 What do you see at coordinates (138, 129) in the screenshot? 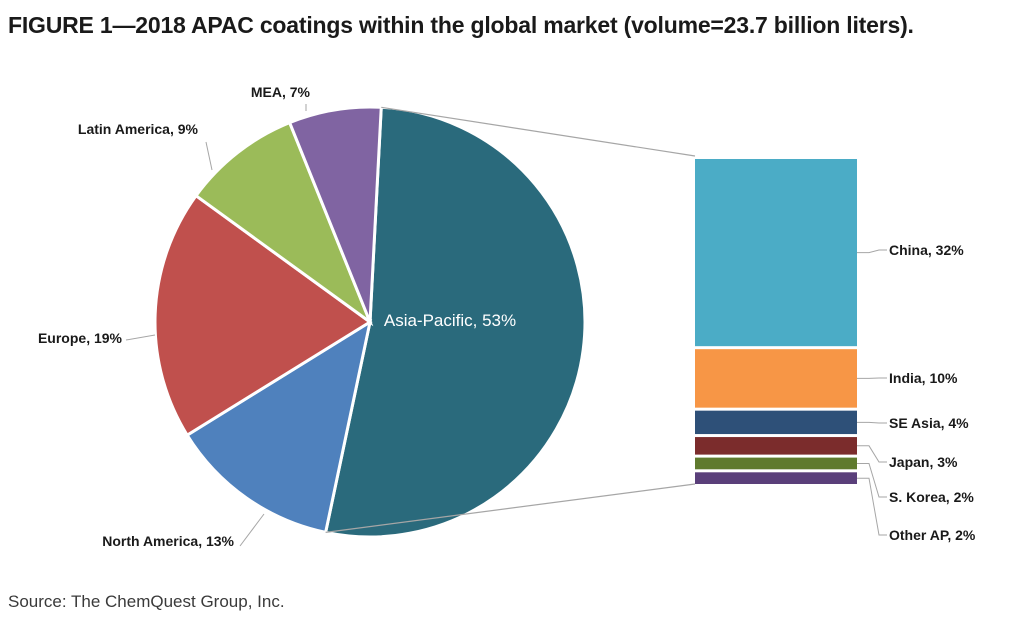
I see `pie-label-latin-america: Latin America, 9%` at bounding box center [138, 129].